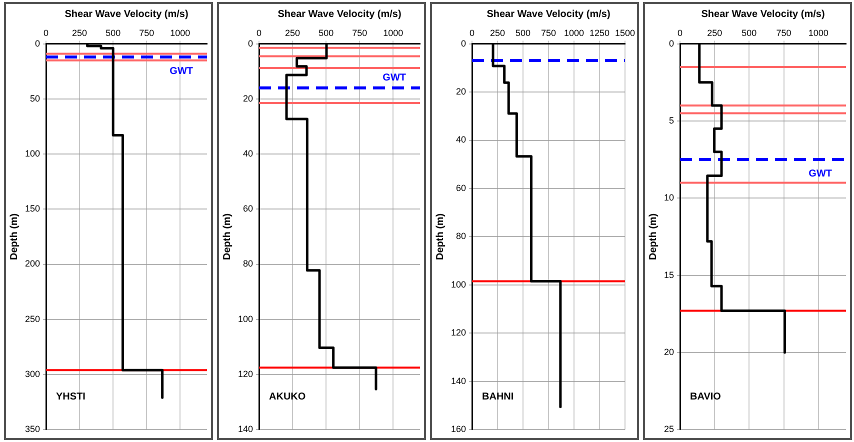  What do you see at coordinates (32, 429) in the screenshot?
I see `y-tick-label: 350` at bounding box center [32, 429].